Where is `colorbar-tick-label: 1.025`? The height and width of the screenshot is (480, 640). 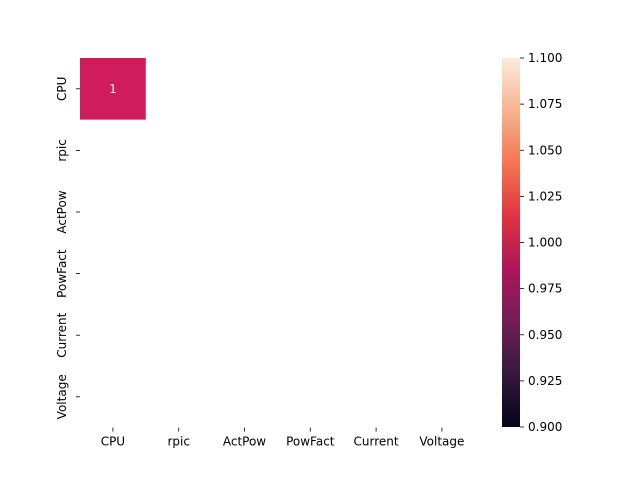 colorbar-tick-label: 1.025 is located at coordinates (545, 196).